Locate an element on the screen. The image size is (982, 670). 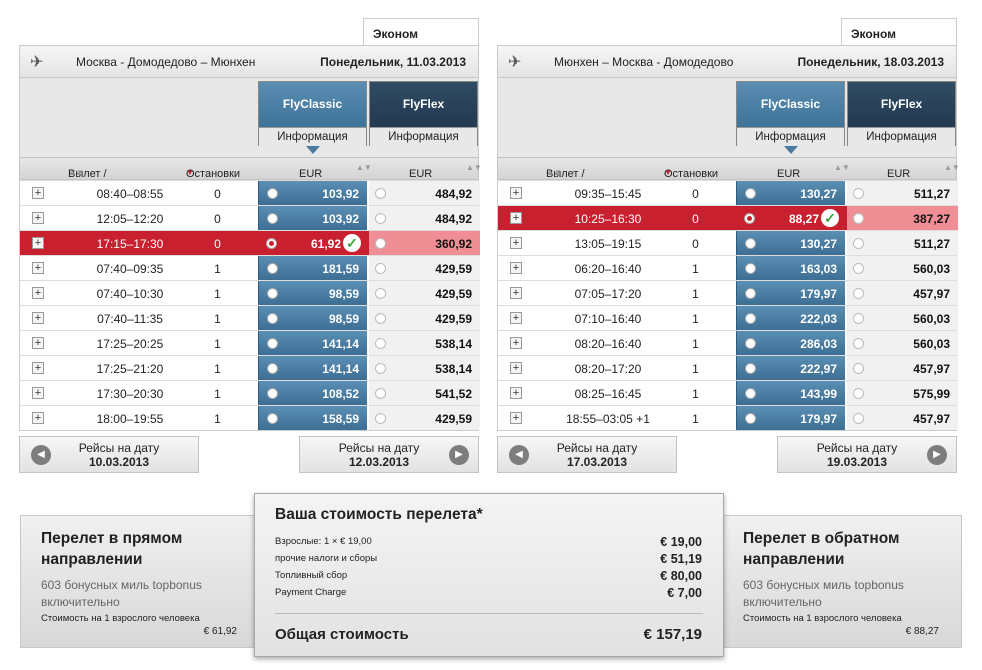
price-flyflex: 575,99 is located at coordinates (902, 393).